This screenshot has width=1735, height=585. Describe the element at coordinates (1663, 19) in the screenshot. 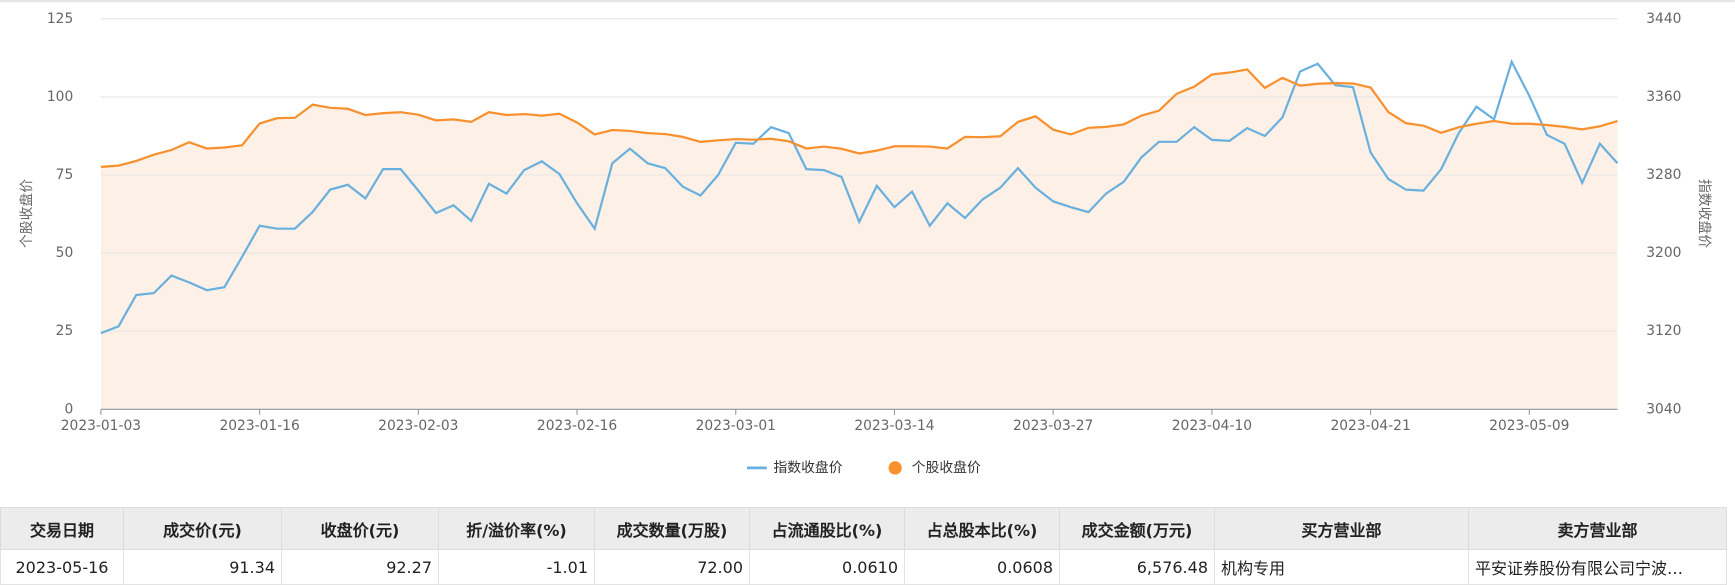

I see `y2-tick-label: 3440` at that location.